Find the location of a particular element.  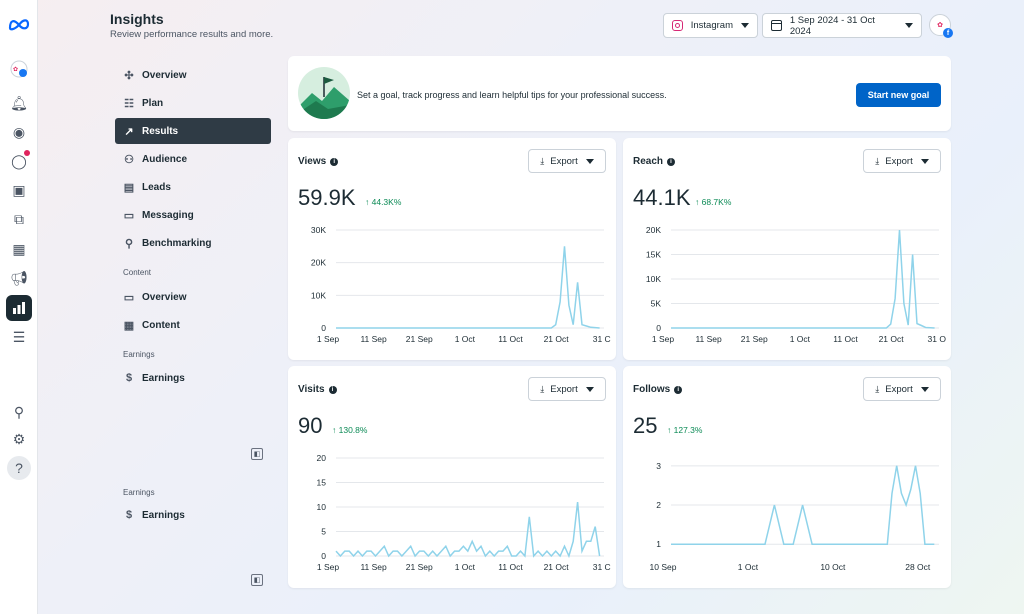

meta-logo-icon is located at coordinates (19, 24).